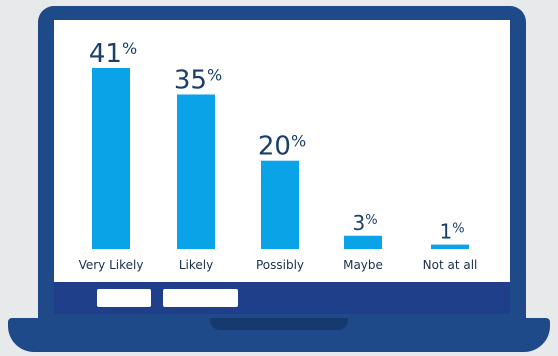 Image resolution: width=558 pixels, height=356 pixels. I want to click on bar-very-likely, so click(111, 158).